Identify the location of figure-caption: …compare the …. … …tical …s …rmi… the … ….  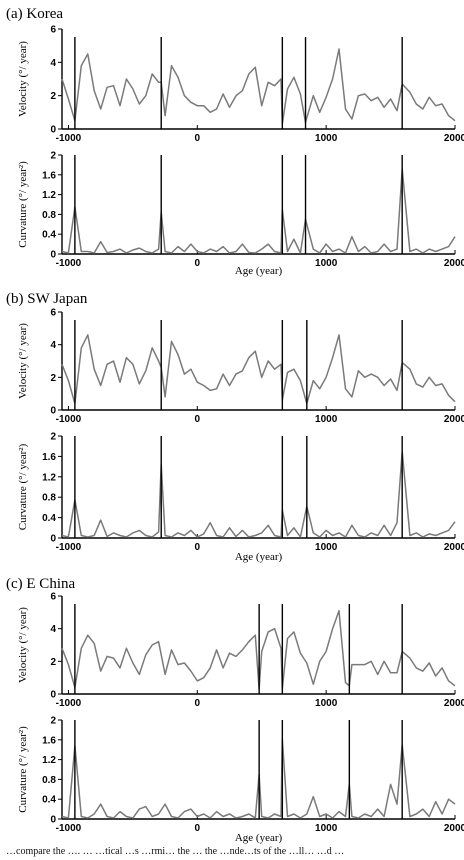
(175, 851).